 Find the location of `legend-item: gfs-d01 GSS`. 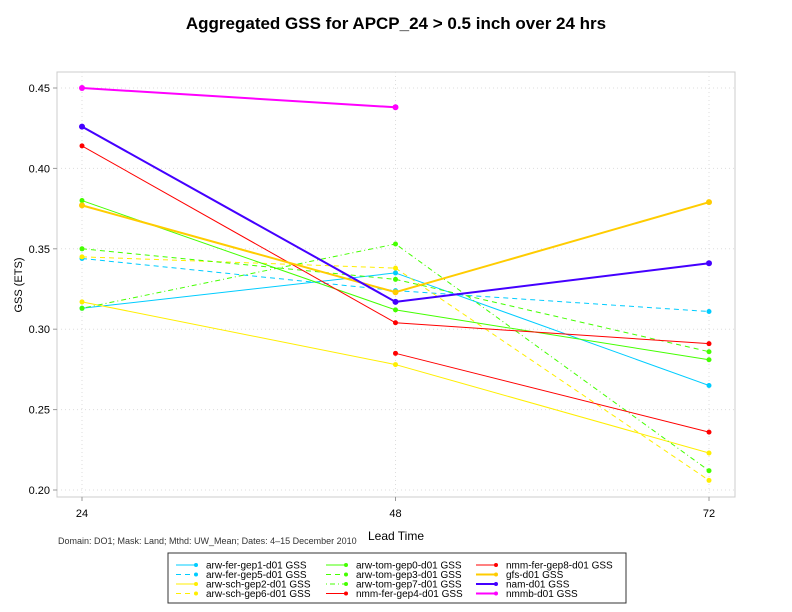

legend-item: gfs-d01 GSS is located at coordinates (520, 575).